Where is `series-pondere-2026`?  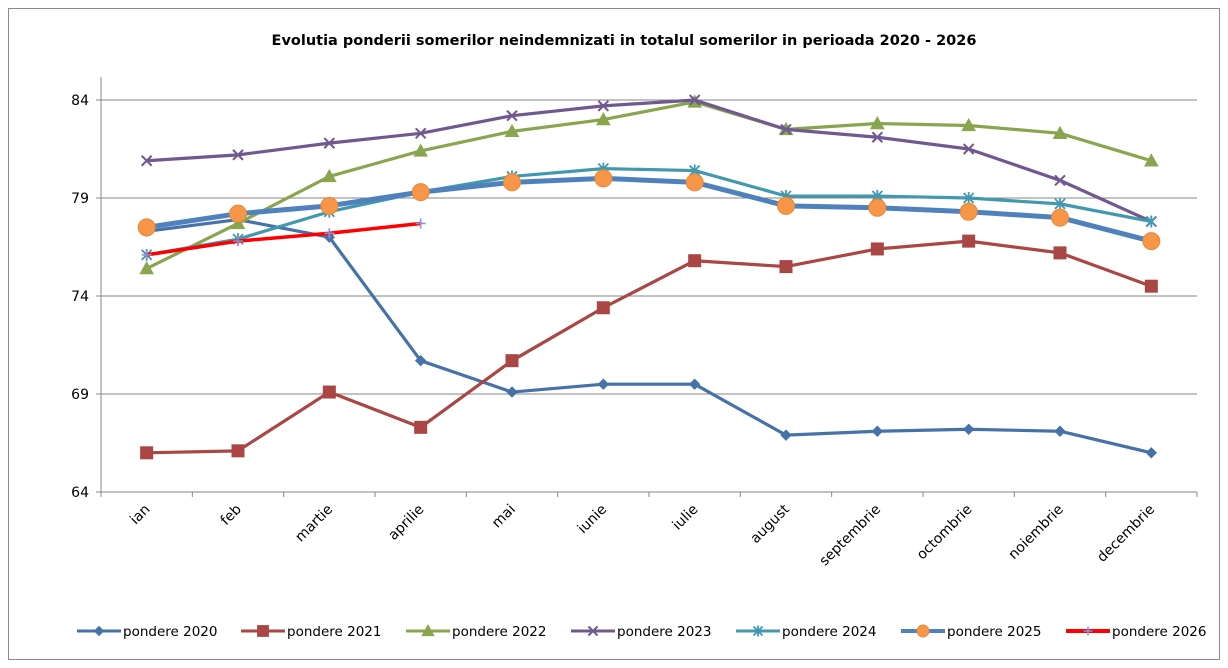
series-pondere-2026 is located at coordinates (283, 239).